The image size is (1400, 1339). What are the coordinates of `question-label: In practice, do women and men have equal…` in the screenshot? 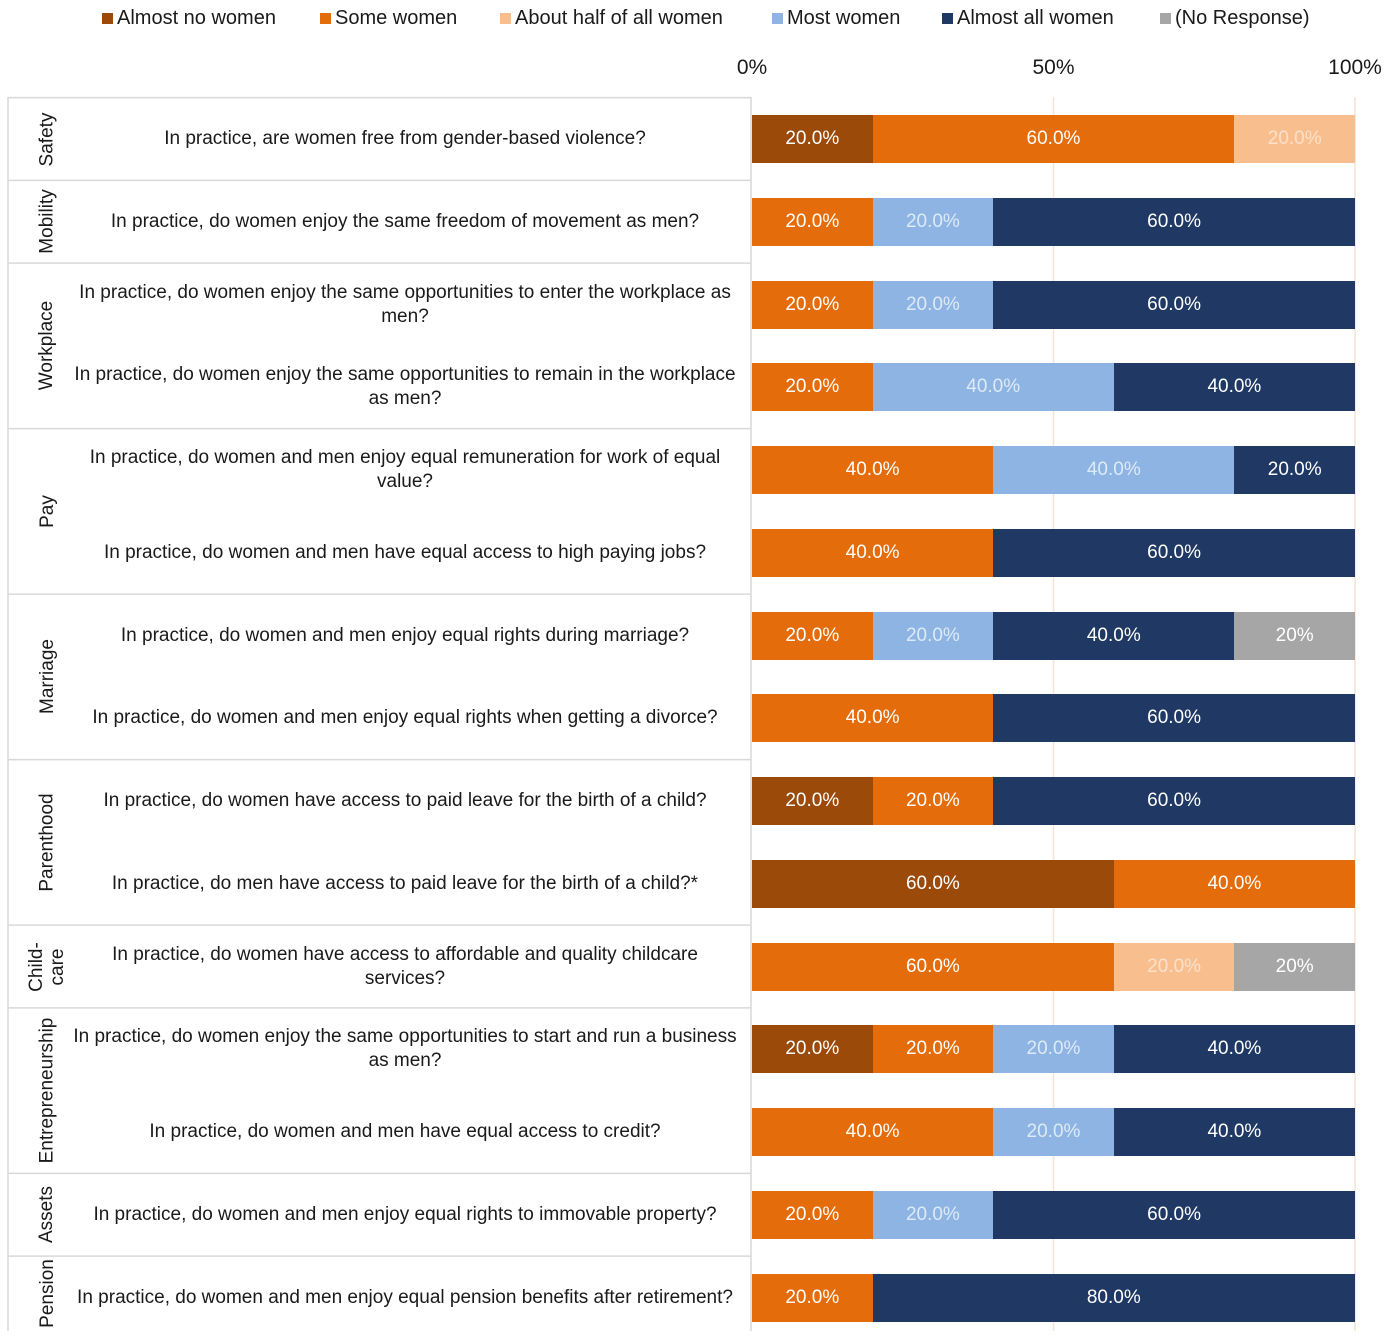 It's located at (405, 1131).